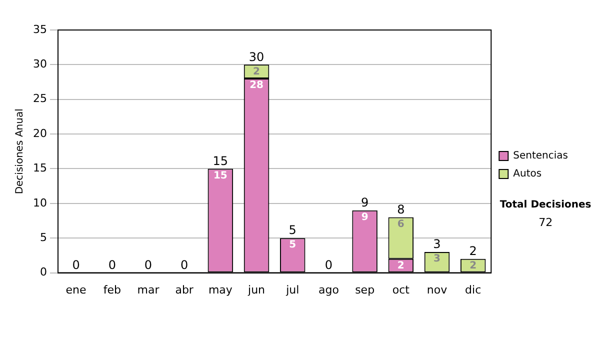 The width and height of the screenshot is (600, 340). Describe the element at coordinates (473, 289) in the screenshot. I see `x-tick-label: dic` at that location.